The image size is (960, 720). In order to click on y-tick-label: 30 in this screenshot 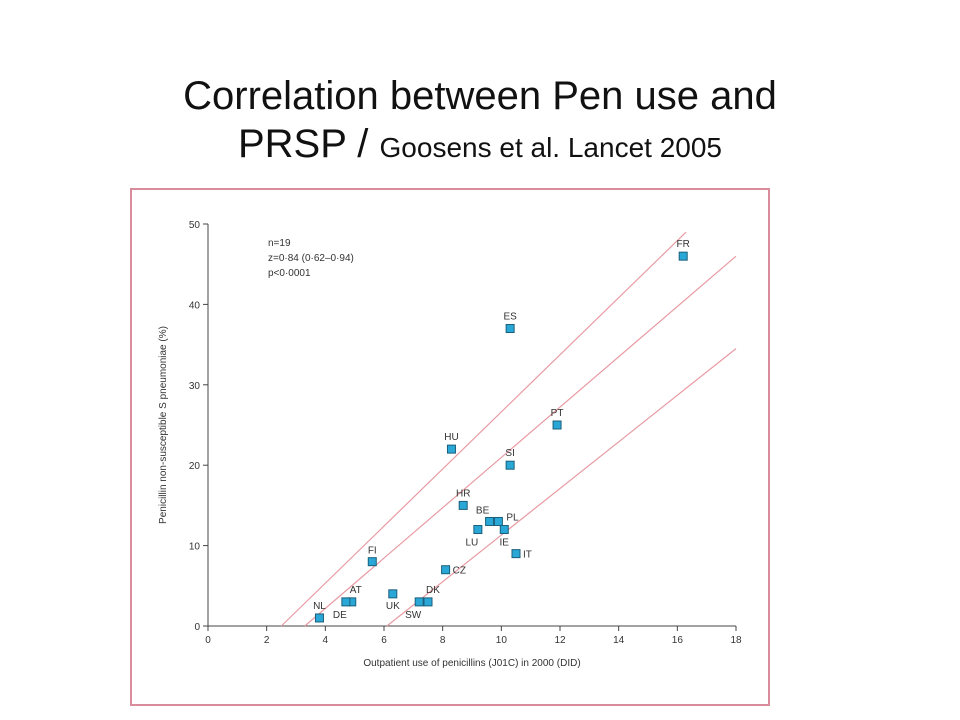, I will do `click(195, 386)`.